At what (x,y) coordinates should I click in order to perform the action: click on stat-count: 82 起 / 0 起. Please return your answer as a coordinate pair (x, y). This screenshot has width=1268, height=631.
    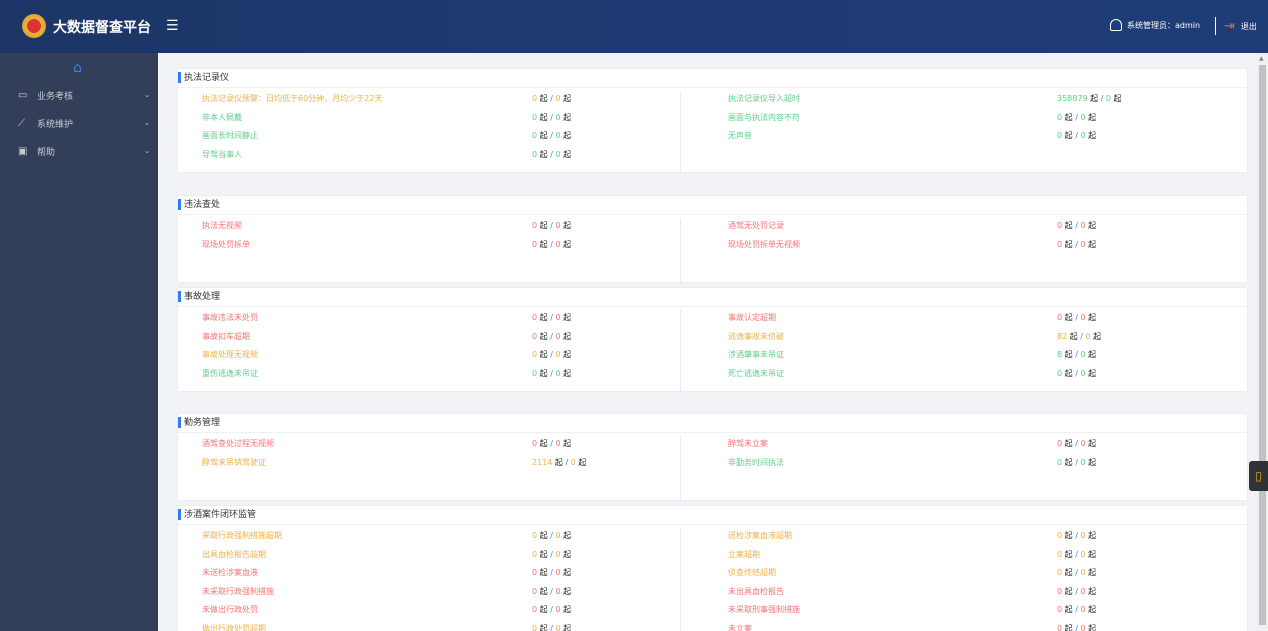
    Looking at the image, I should click on (1079, 337).